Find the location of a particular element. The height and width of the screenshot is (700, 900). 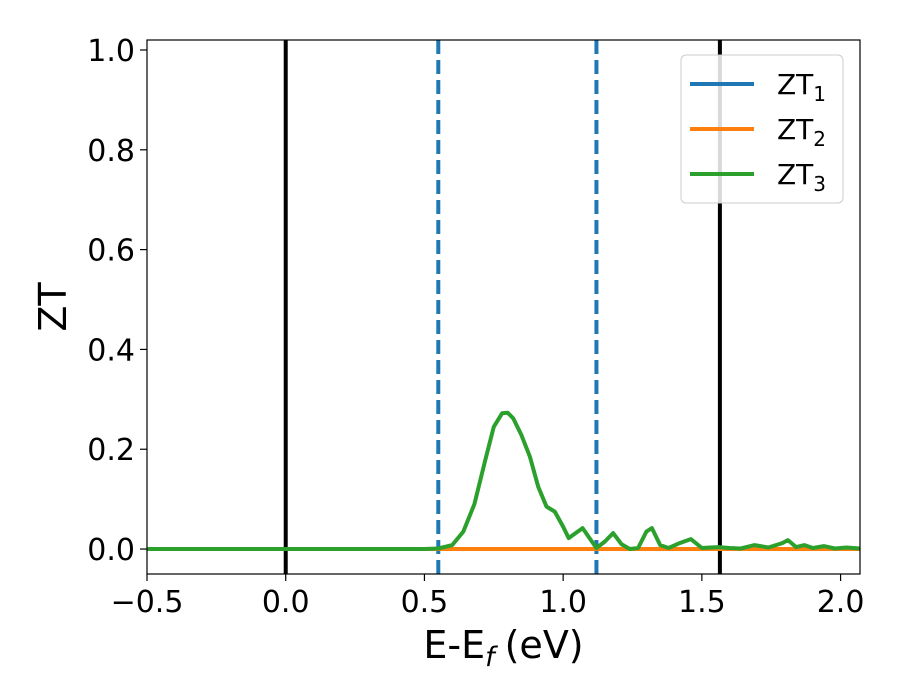

x-tick-label: 1.0 is located at coordinates (563, 602).